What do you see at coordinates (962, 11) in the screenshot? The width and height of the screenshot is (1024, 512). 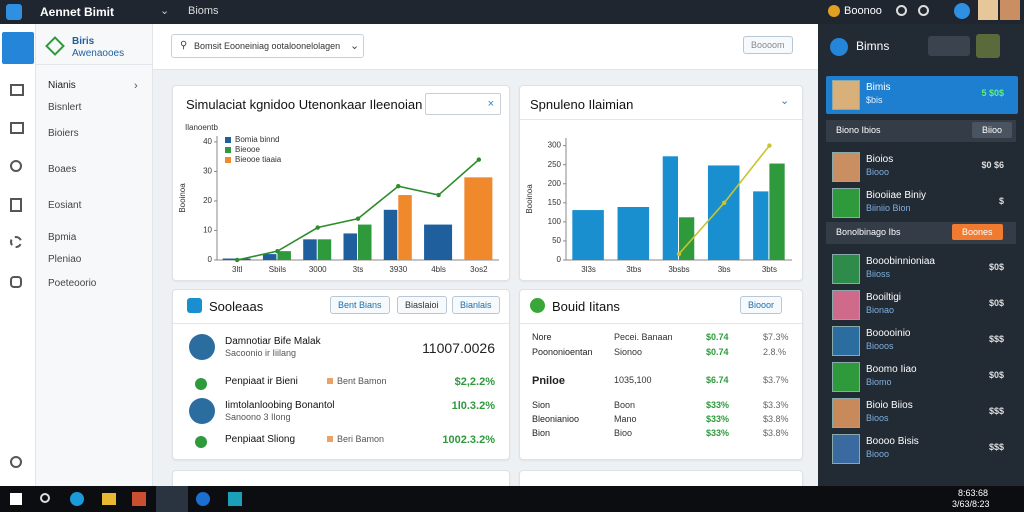 I see `notify-icon` at bounding box center [962, 11].